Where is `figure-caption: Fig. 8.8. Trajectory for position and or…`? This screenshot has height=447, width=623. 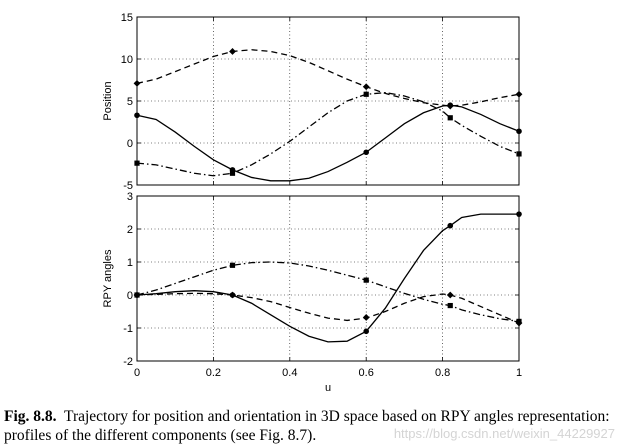 figure-caption: Fig. 8.8. Trajectory for position and or… is located at coordinates (311, 426).